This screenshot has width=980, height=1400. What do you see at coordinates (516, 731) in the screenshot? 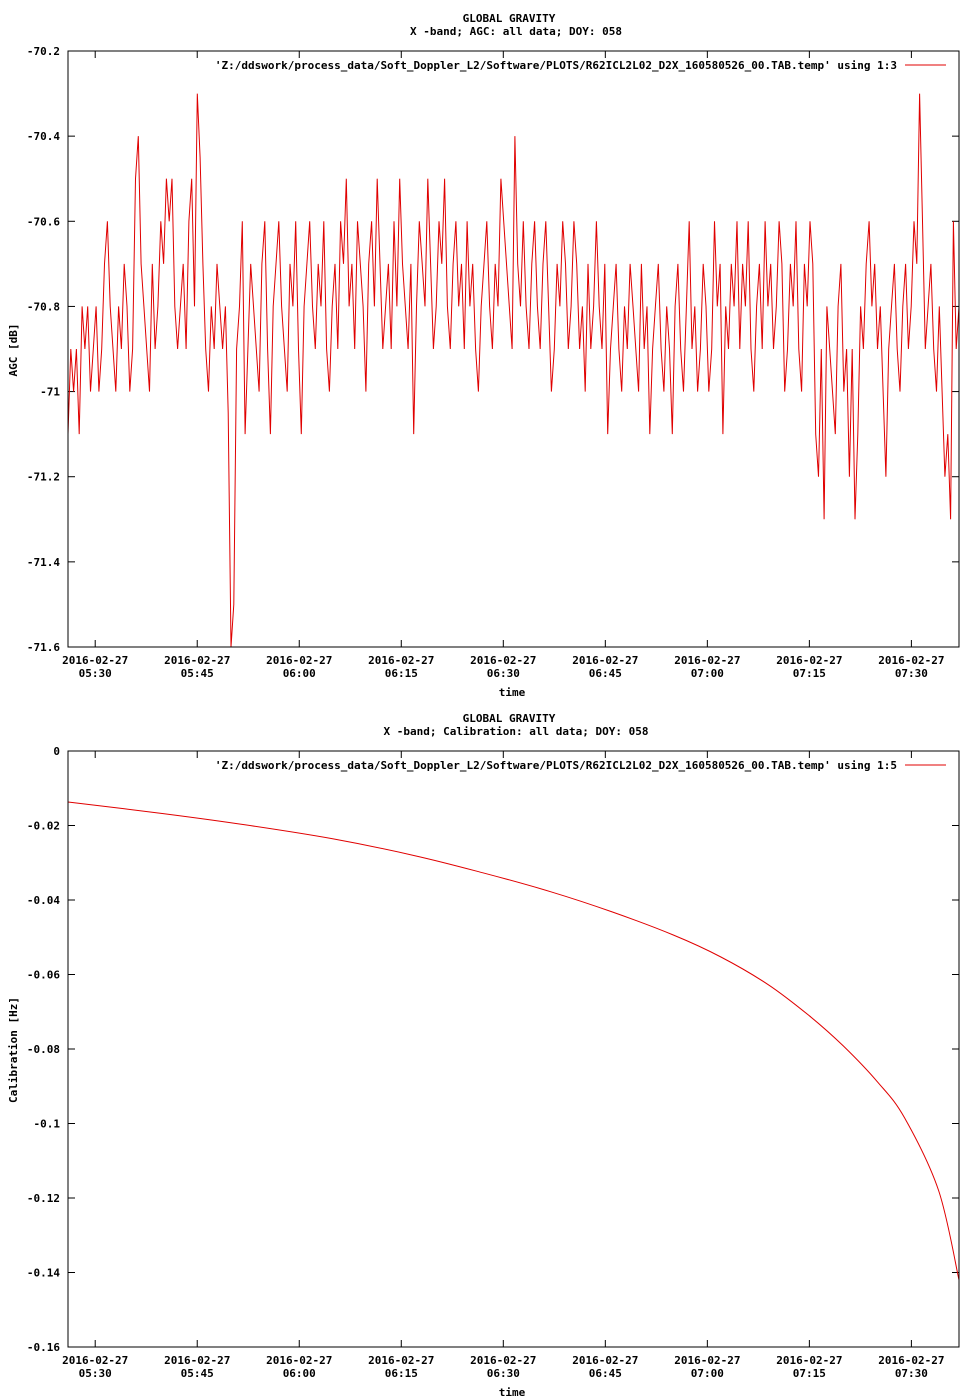
I see `chart-subtitle: X -band; Calibration: all data; DOY: 058` at bounding box center [516, 731].